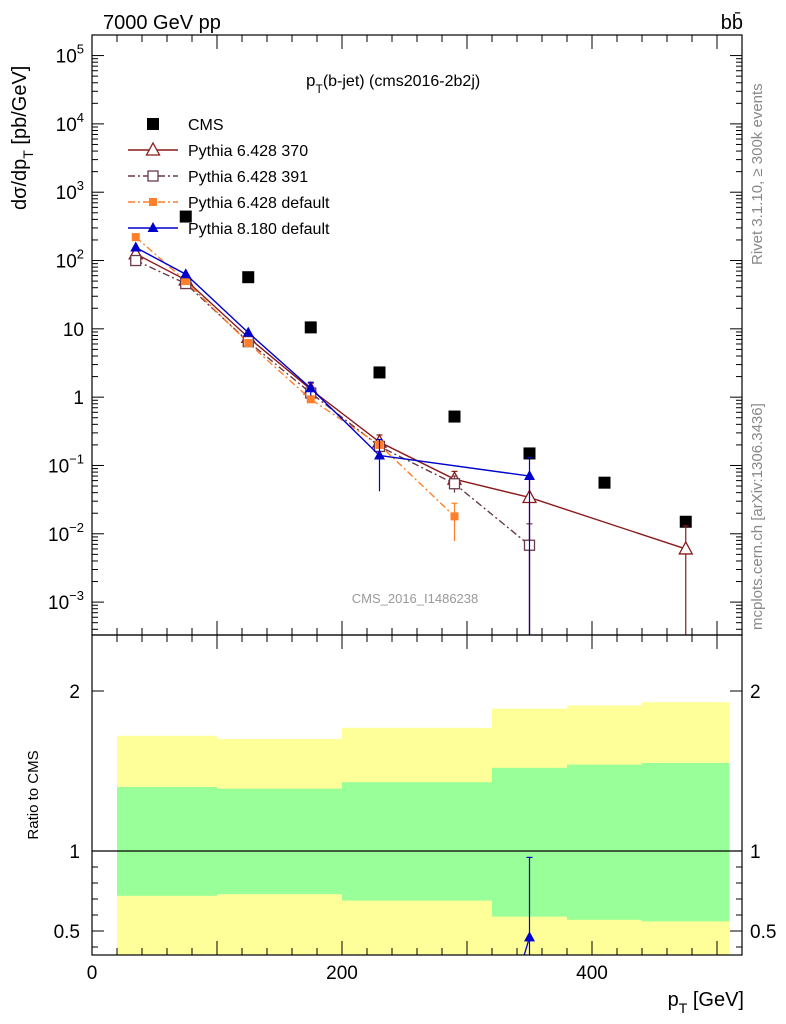  I want to click on ytick-label-1: 10⁻², so click(66, 533).